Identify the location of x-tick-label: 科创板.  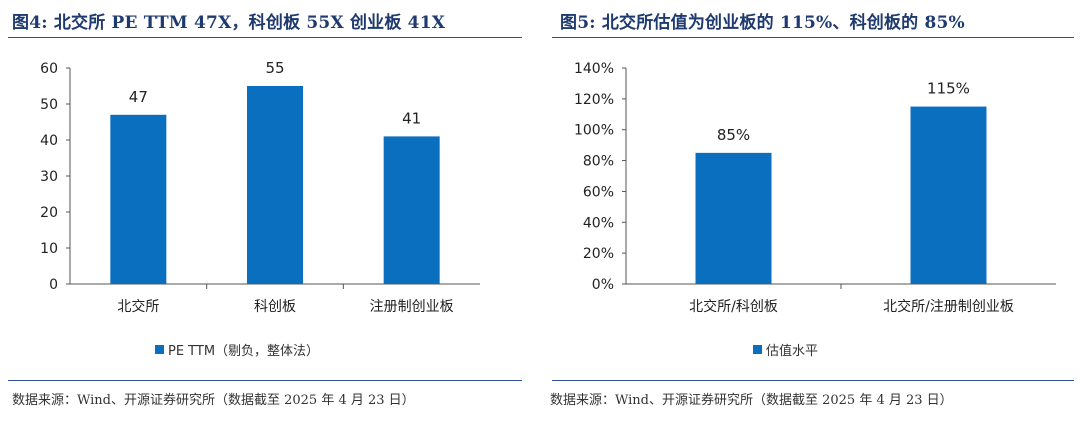
(275, 307).